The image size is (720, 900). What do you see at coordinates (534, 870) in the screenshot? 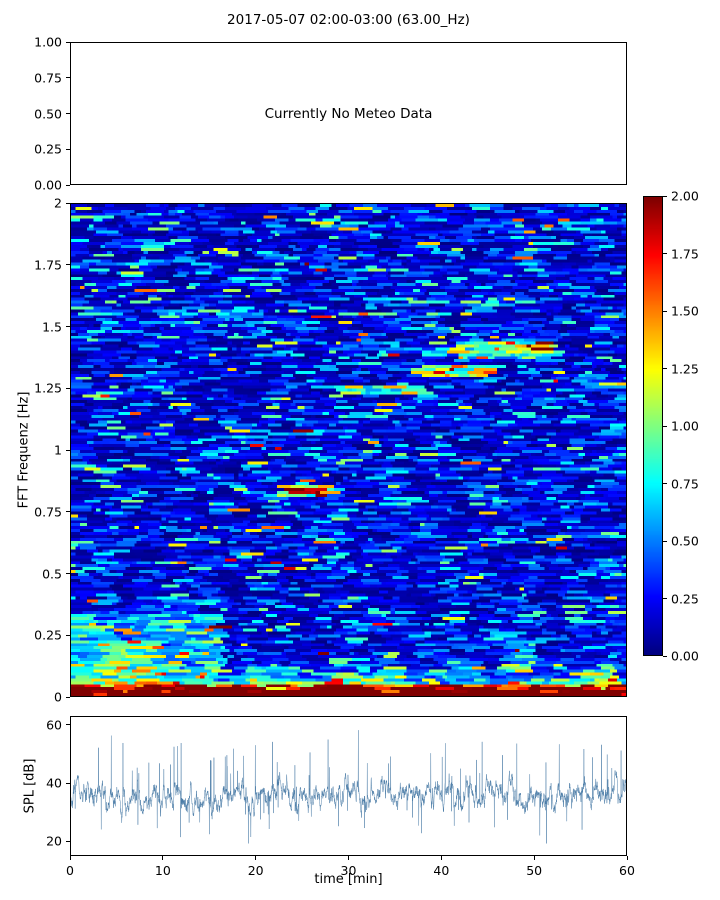
I see `tick-label: 50` at bounding box center [534, 870].